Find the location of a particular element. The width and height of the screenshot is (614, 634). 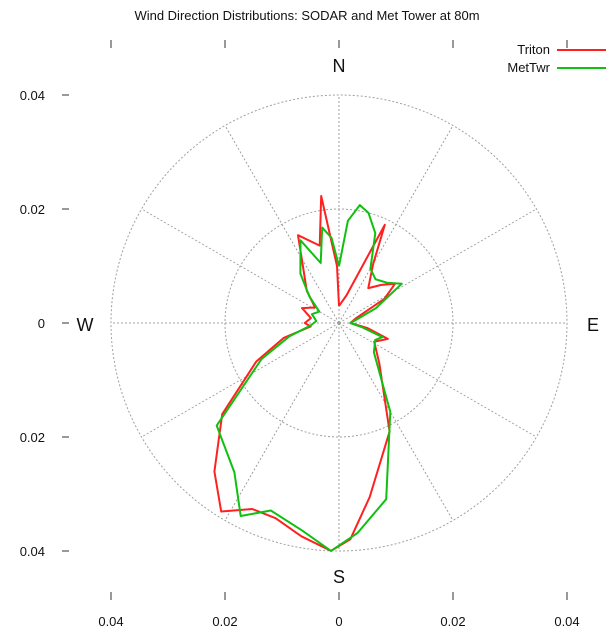

x-tick-label-2: 0 is located at coordinates (338, 621).